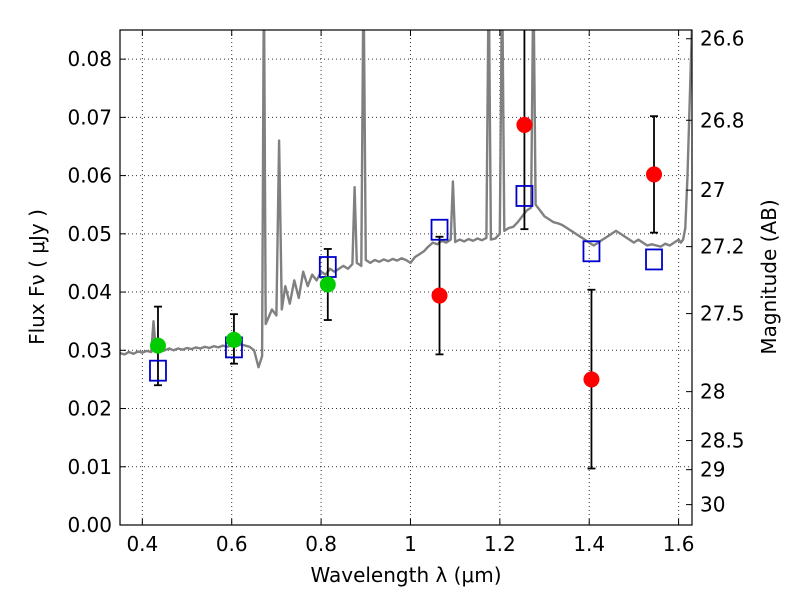 Image resolution: width=800 pixels, height=600 pixels. I want to click on right-tick-label: 27.5, so click(722, 314).